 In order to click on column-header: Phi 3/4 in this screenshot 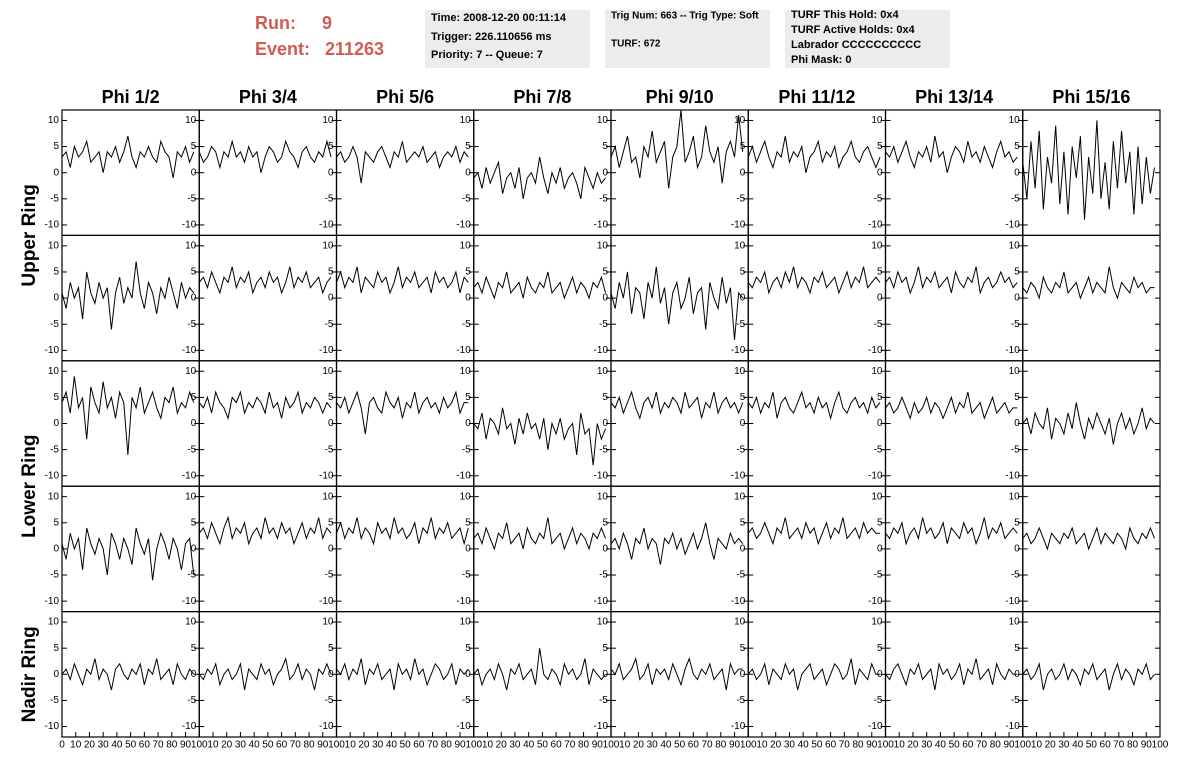, I will do `click(268, 97)`.